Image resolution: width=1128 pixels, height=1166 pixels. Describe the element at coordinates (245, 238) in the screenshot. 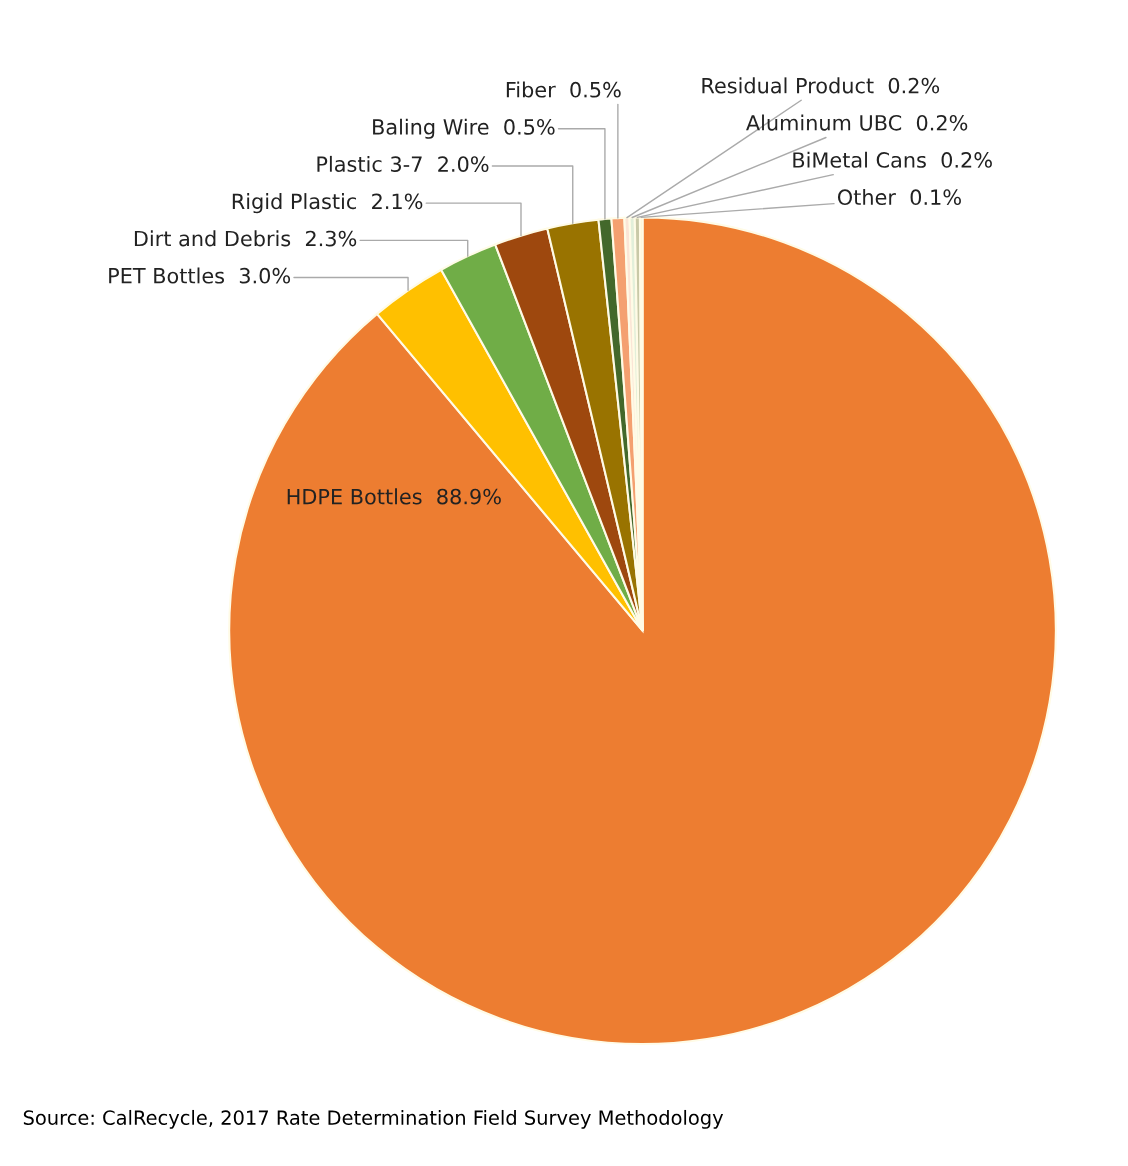

I see `slice-label: Dirt and Debris 2.3%` at that location.